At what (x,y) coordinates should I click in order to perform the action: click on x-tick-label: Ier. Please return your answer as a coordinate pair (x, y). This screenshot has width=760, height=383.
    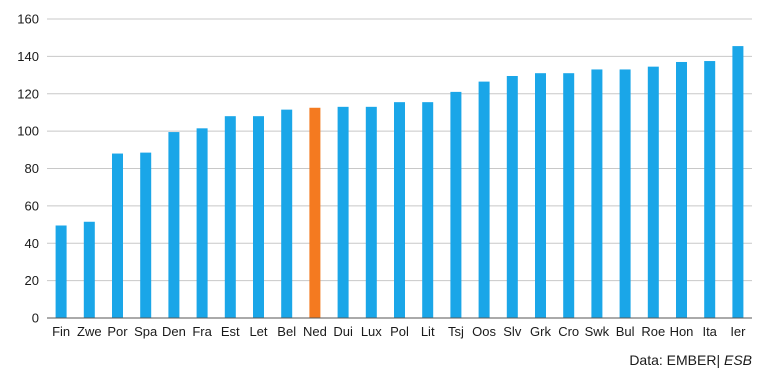
    Looking at the image, I should click on (738, 331).